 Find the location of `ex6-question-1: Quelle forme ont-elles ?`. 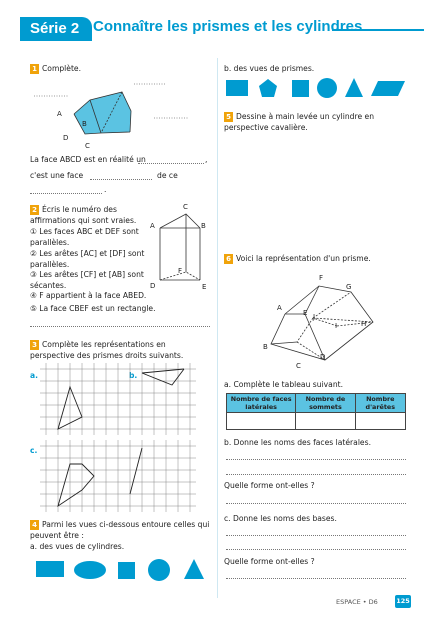

ex6-question-1: Quelle forme ont-elles ? is located at coordinates (269, 486).